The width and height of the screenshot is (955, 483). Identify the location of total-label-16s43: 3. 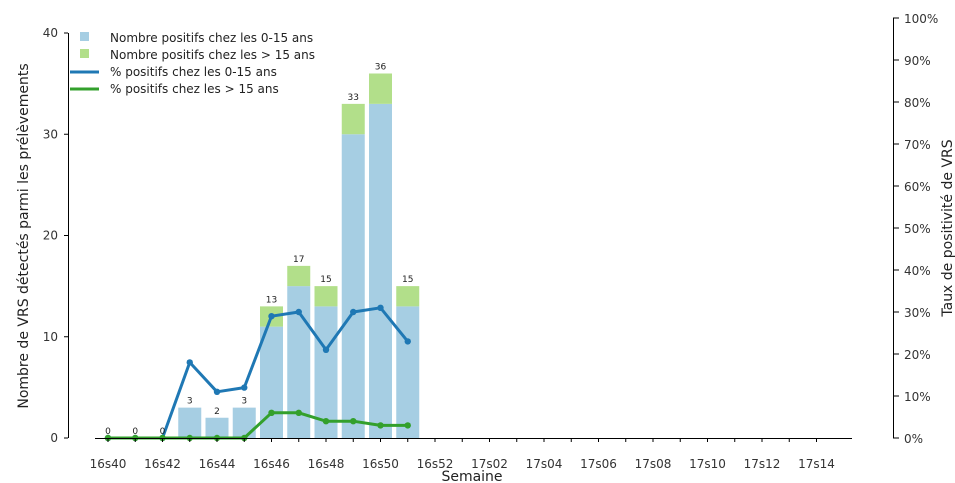
(190, 402).